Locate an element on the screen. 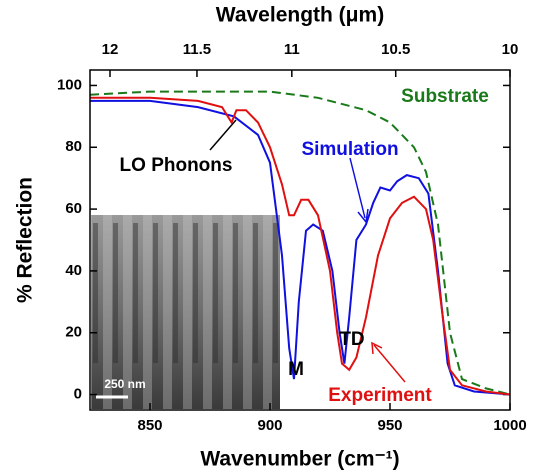 The width and height of the screenshot is (533, 473). x2-tick-label: 11 is located at coordinates (292, 49).